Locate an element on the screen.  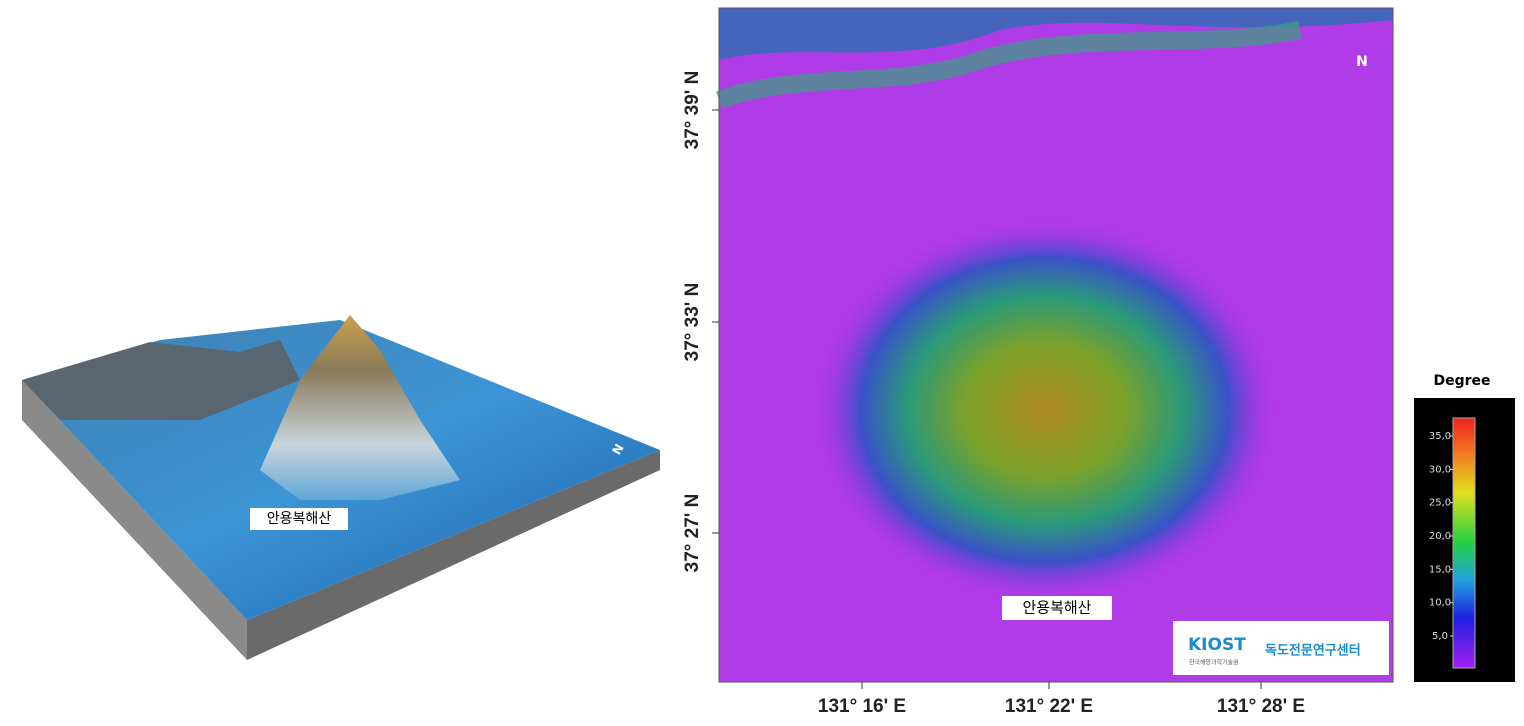
north-arrow: N is located at coordinates (1362, 62).